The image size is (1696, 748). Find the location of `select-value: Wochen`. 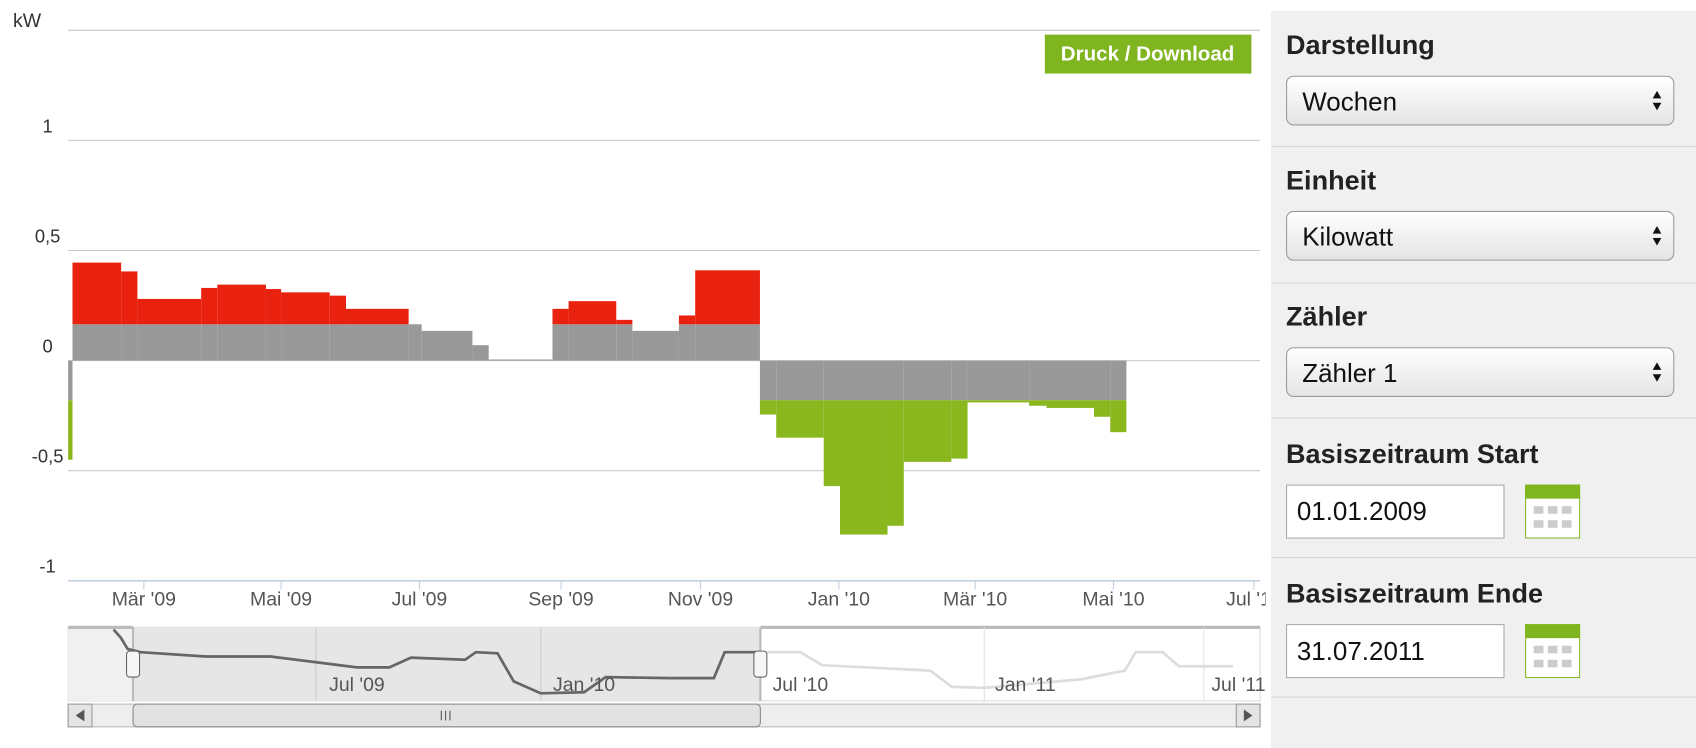

select-value: Wochen is located at coordinates (1350, 102).